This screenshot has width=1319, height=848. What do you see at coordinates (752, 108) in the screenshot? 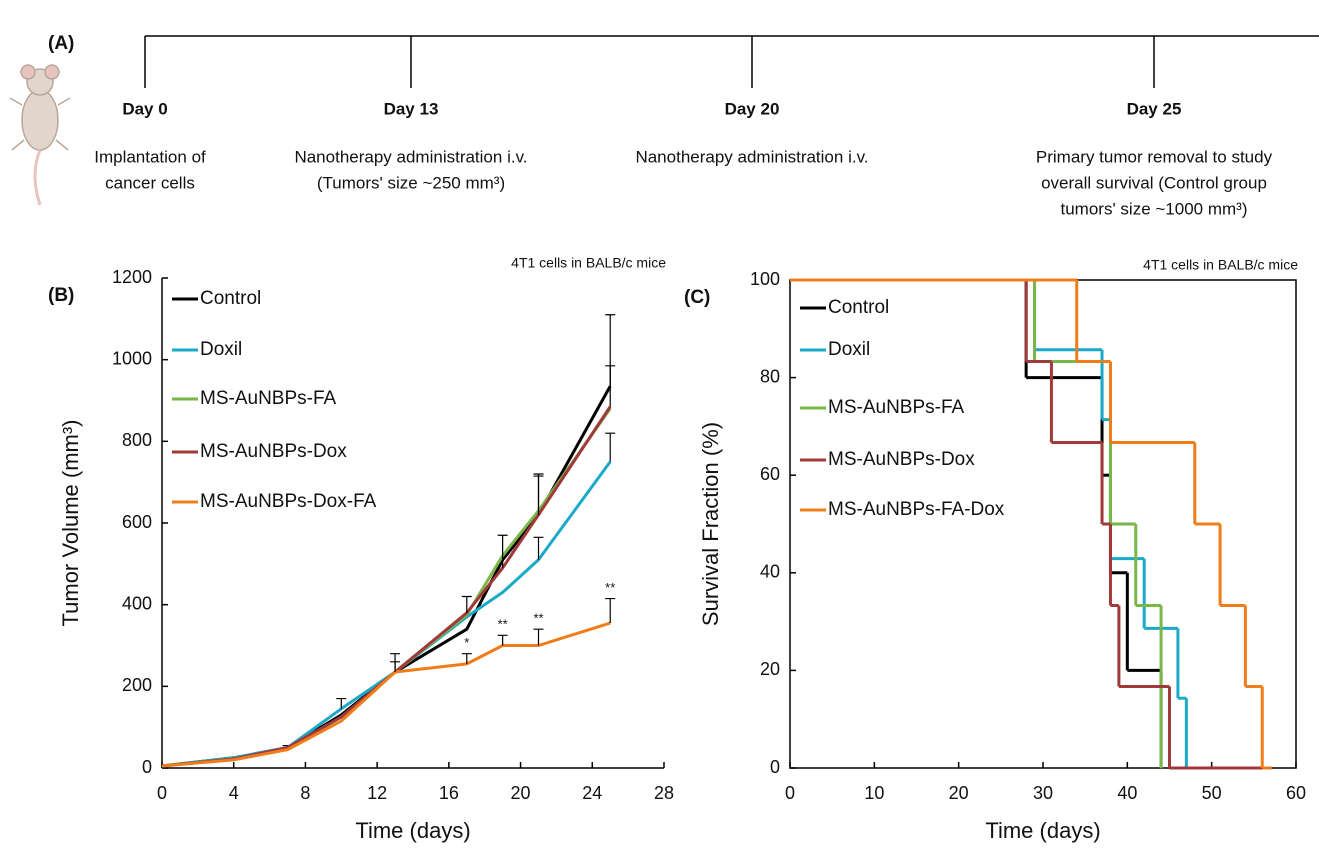
I see `day-label: Day 20` at bounding box center [752, 108].